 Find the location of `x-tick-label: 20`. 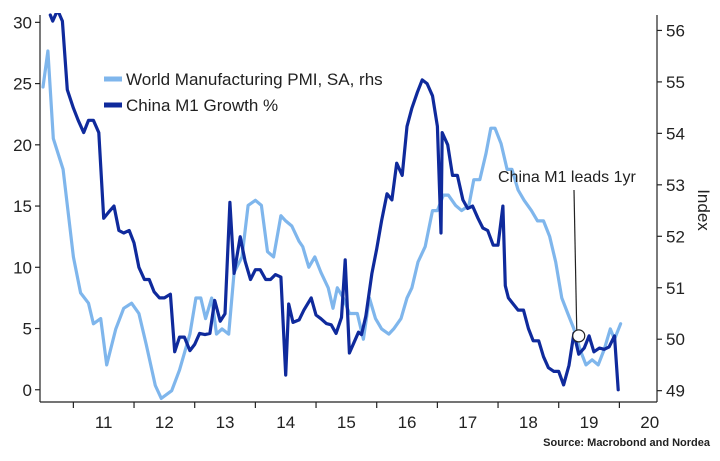

x-tick-label: 20 is located at coordinates (649, 422).